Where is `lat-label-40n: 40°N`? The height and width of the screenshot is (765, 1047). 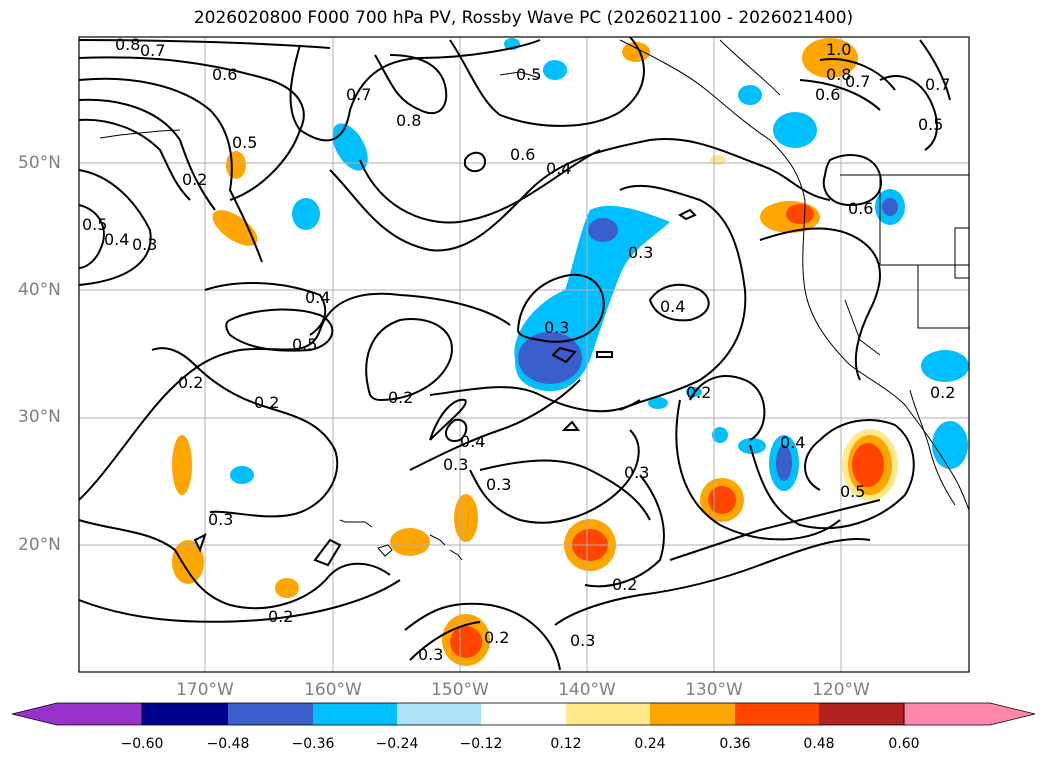 lat-label-40n: 40°N is located at coordinates (39, 290).